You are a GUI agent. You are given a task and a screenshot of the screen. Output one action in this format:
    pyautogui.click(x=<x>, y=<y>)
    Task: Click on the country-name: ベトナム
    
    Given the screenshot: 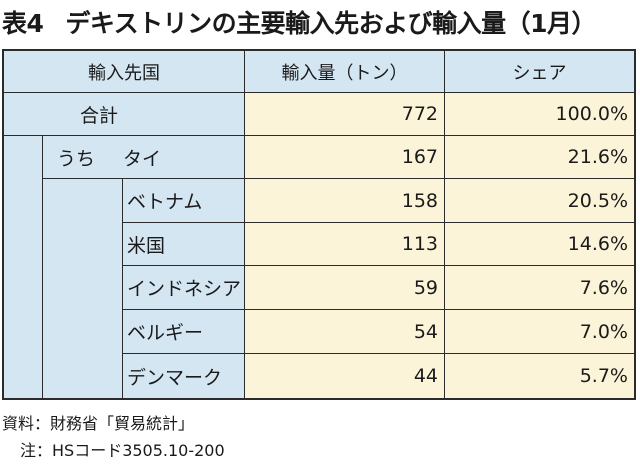 What is the action you would take?
    pyautogui.click(x=183, y=201)
    